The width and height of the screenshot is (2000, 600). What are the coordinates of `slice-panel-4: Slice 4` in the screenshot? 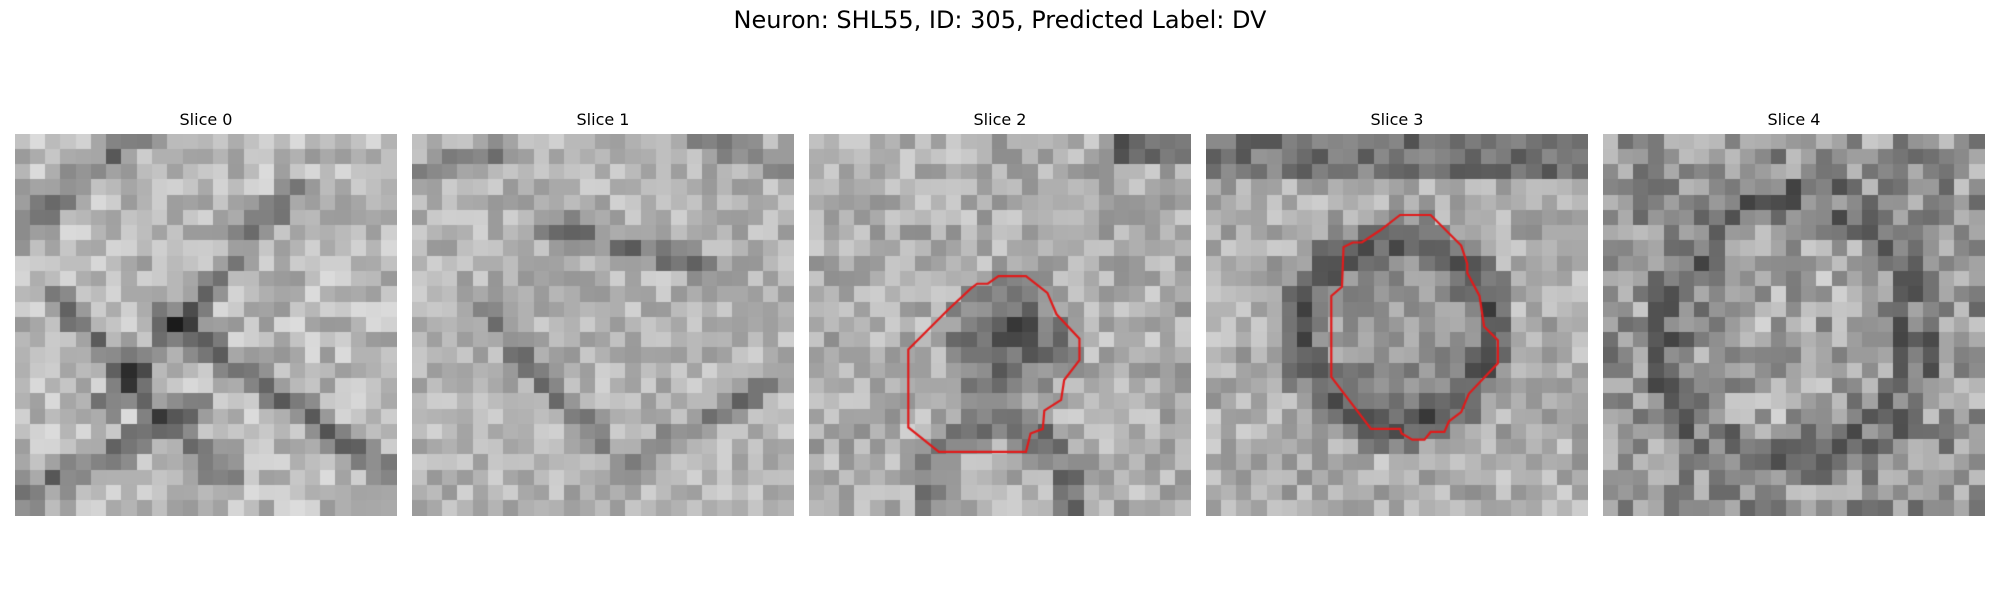 It's located at (1794, 312).